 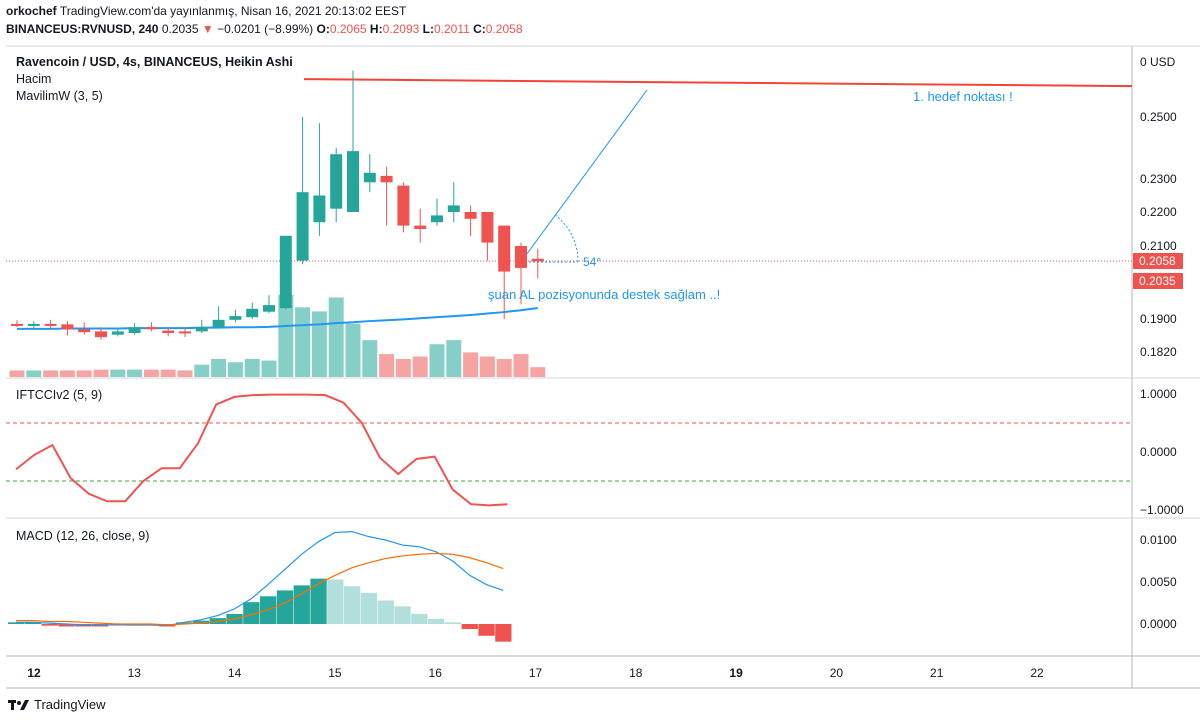 What do you see at coordinates (1158, 212) in the screenshot?
I see `price-tick-label: 0.2200` at bounding box center [1158, 212].